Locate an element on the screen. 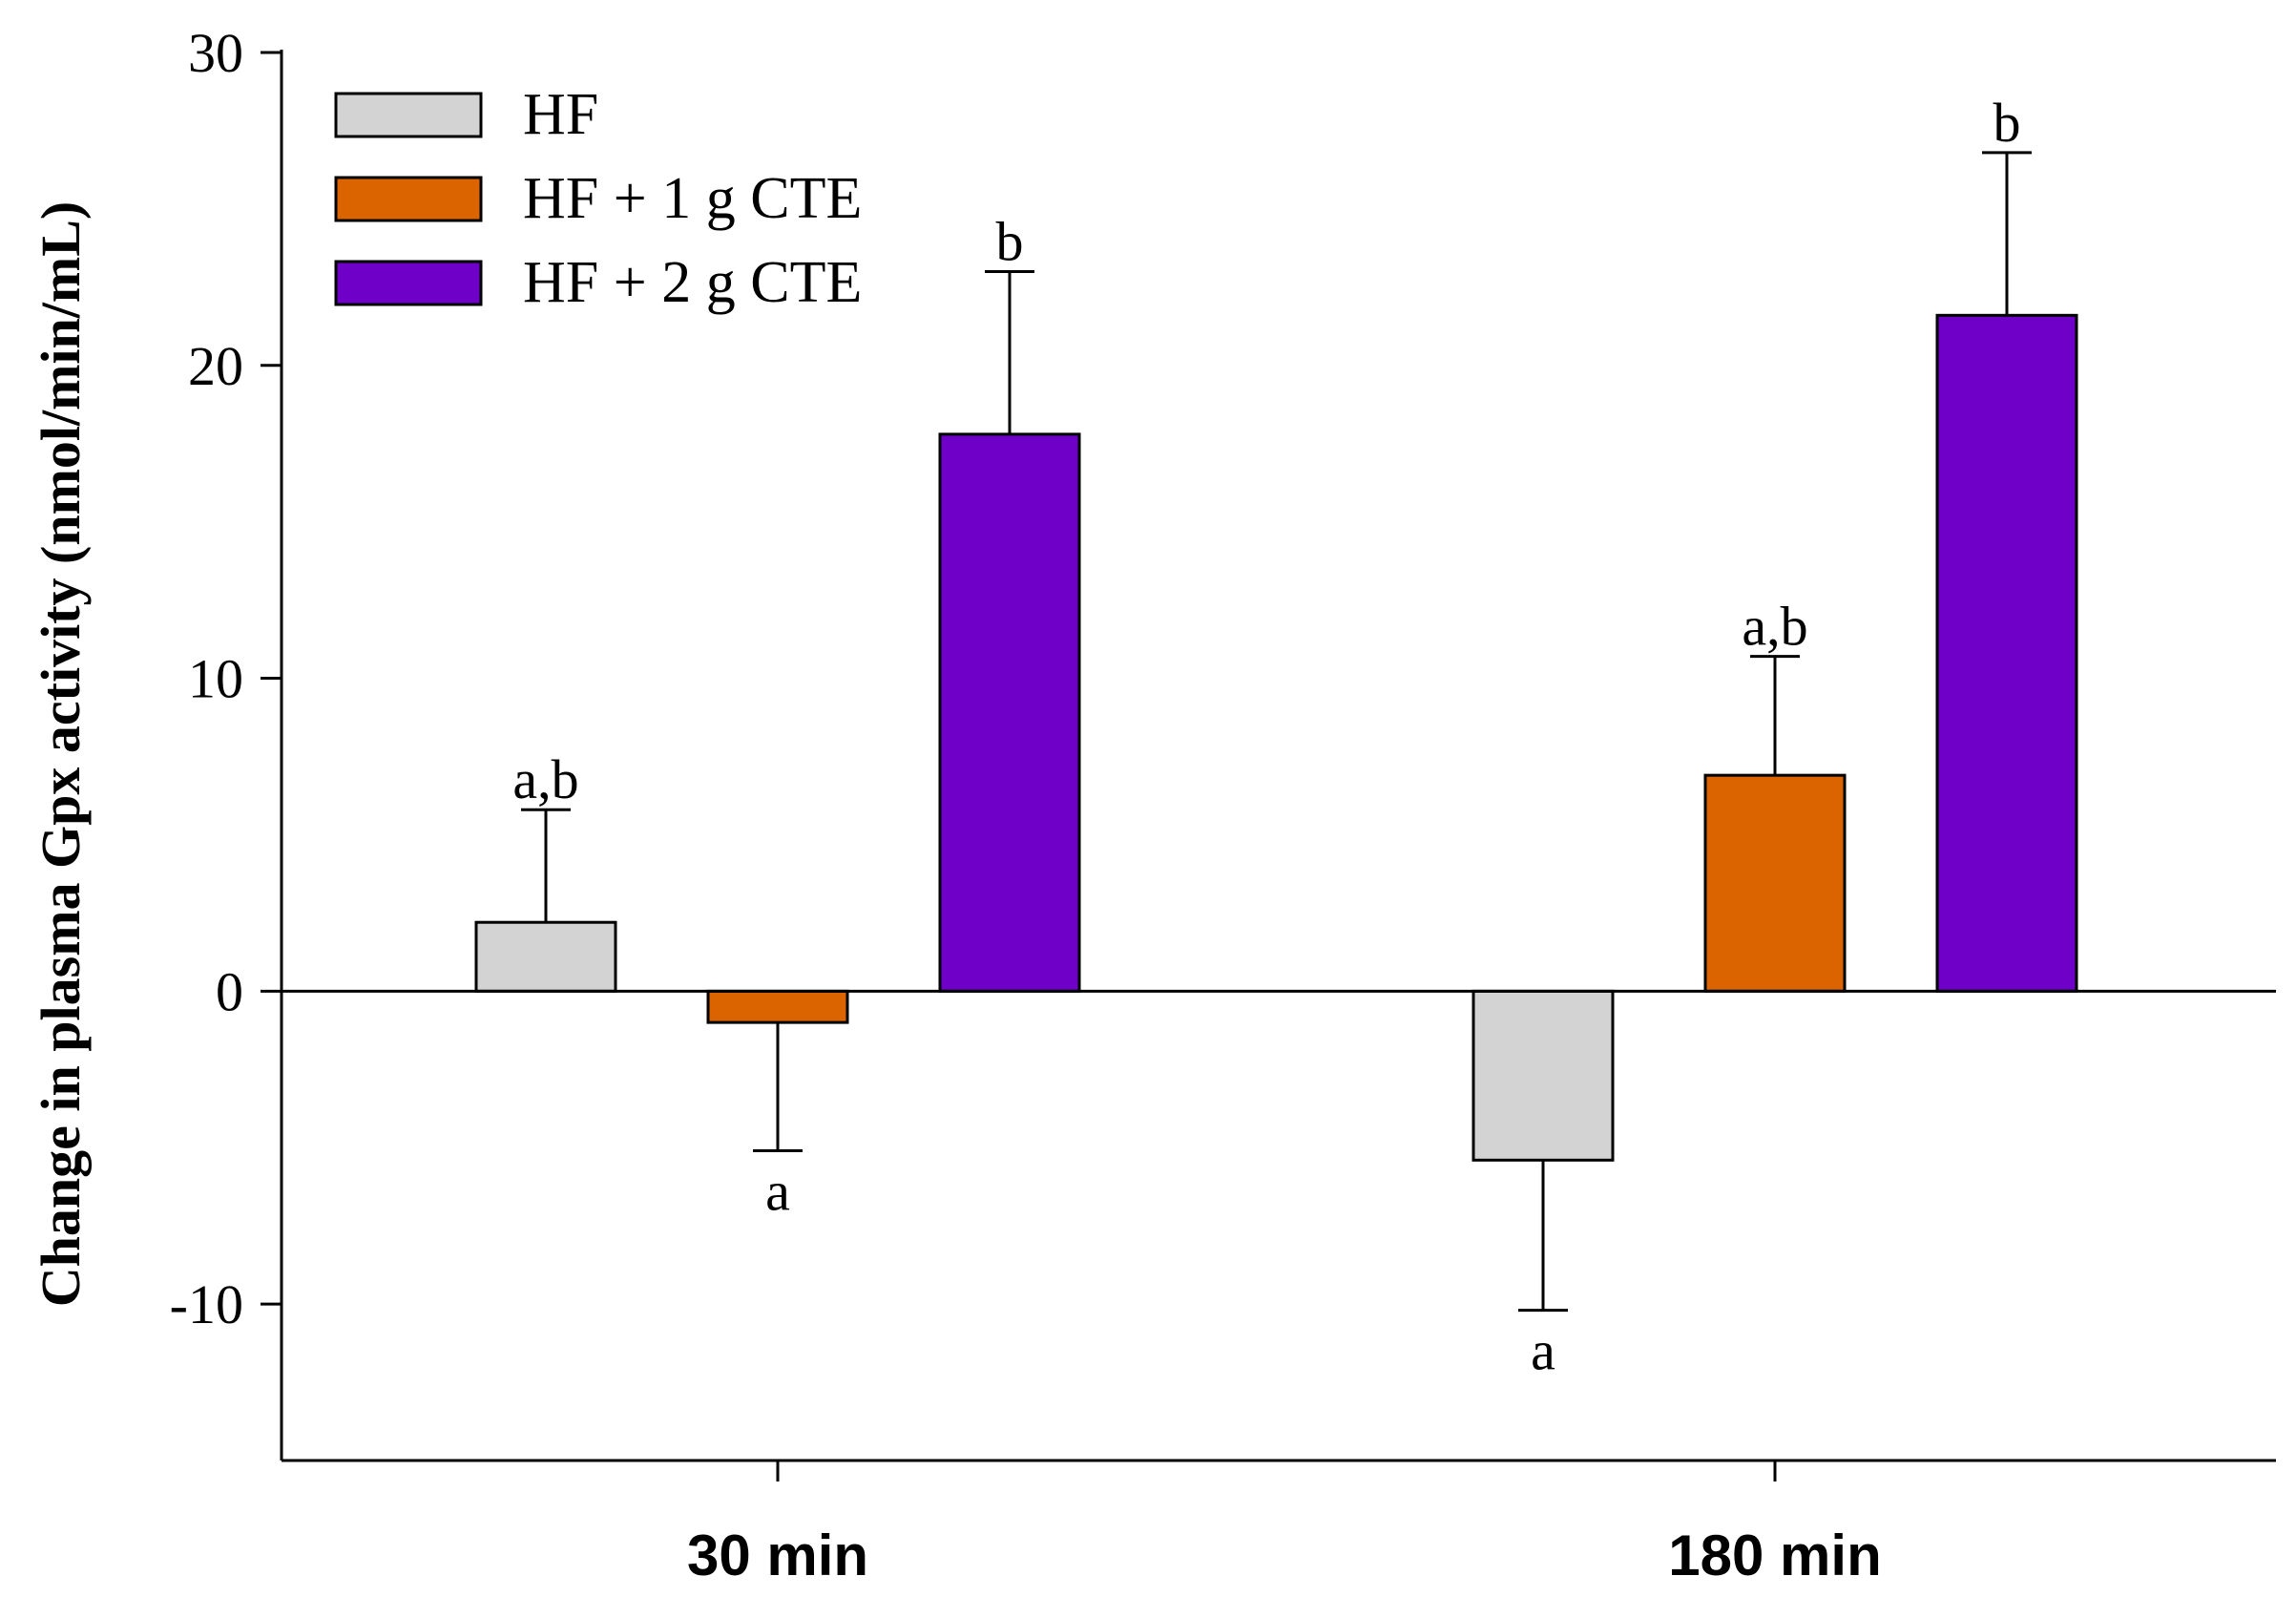 This screenshot has width=2296, height=1597. x-category-label: 180 min is located at coordinates (1774, 1555).